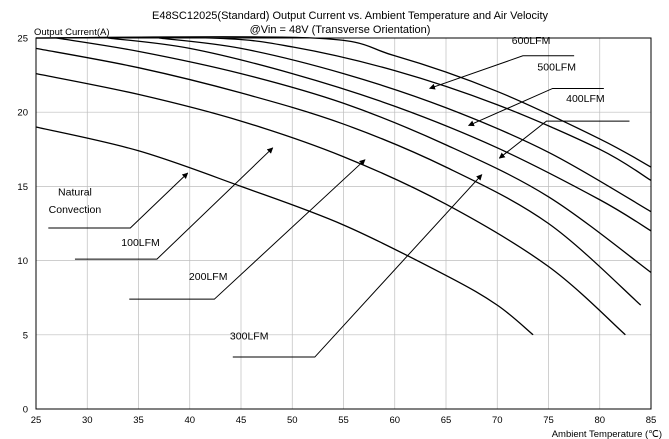 This screenshot has height=439, width=669. What do you see at coordinates (36, 420) in the screenshot?
I see `x-tick-label: 25` at bounding box center [36, 420].